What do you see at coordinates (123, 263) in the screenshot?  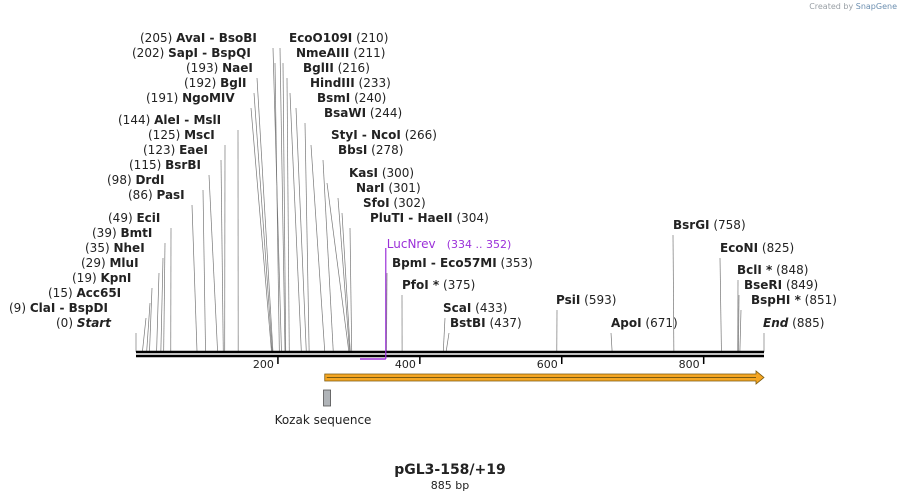 I see `site-name: MluI` at bounding box center [123, 263].